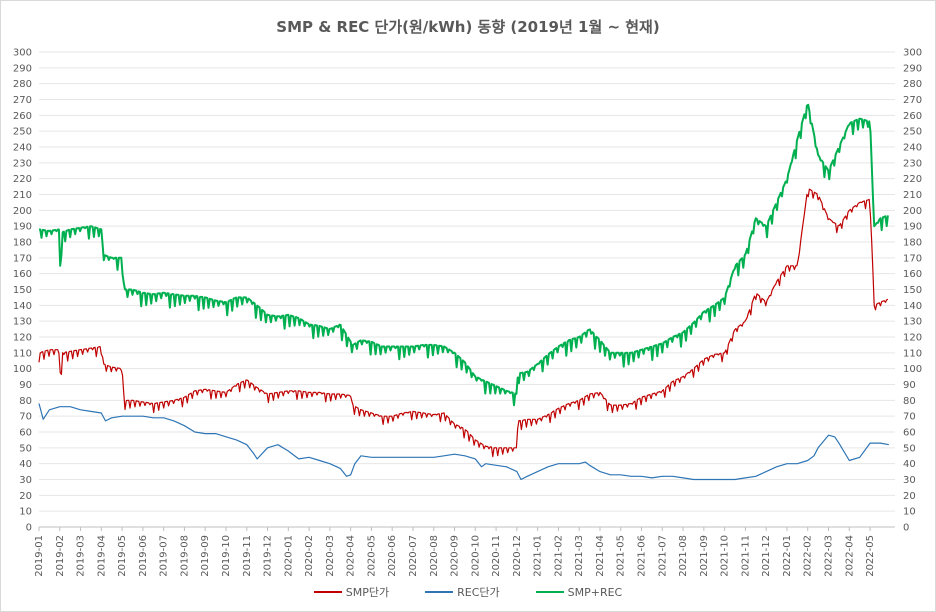  I want to click on x-tick-label: 2019-11, so click(247, 556).